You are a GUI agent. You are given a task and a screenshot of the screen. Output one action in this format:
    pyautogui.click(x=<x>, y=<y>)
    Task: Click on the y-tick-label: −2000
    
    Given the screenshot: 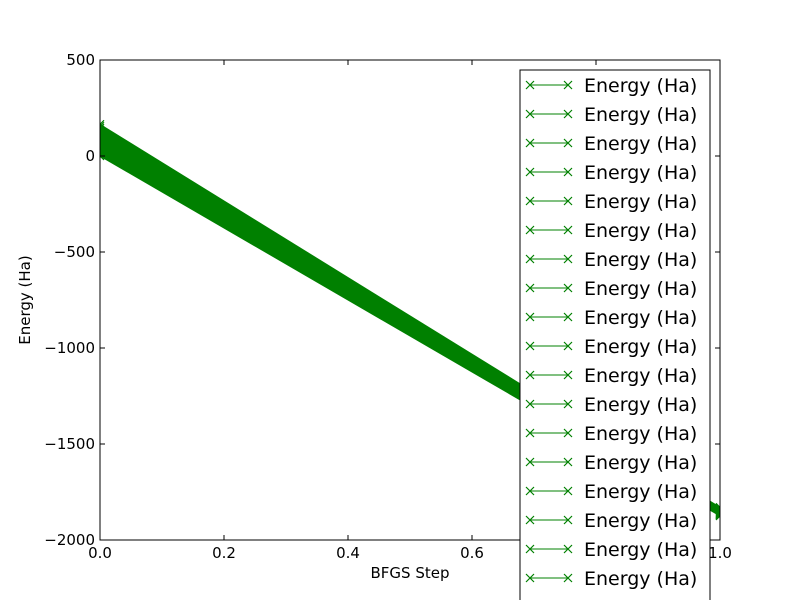 What is the action you would take?
    pyautogui.click(x=69, y=540)
    